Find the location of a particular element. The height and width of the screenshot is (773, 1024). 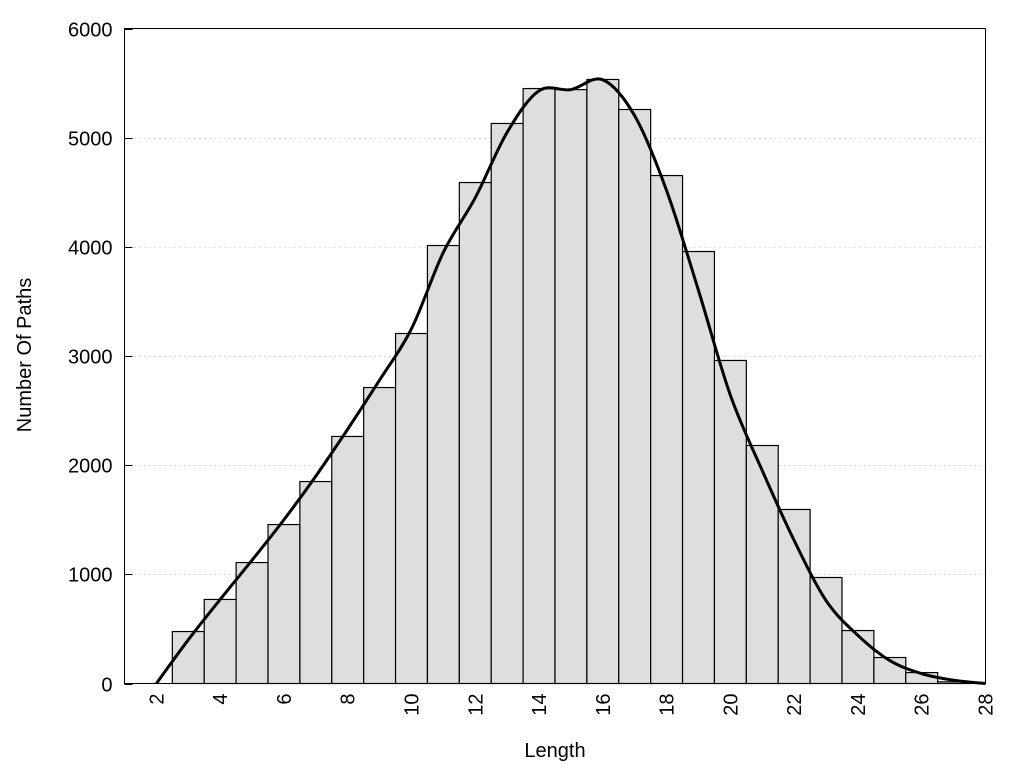

y-axis: 0 1000 2000 3000 4000 5000 6000 is located at coordinates (100, 358).